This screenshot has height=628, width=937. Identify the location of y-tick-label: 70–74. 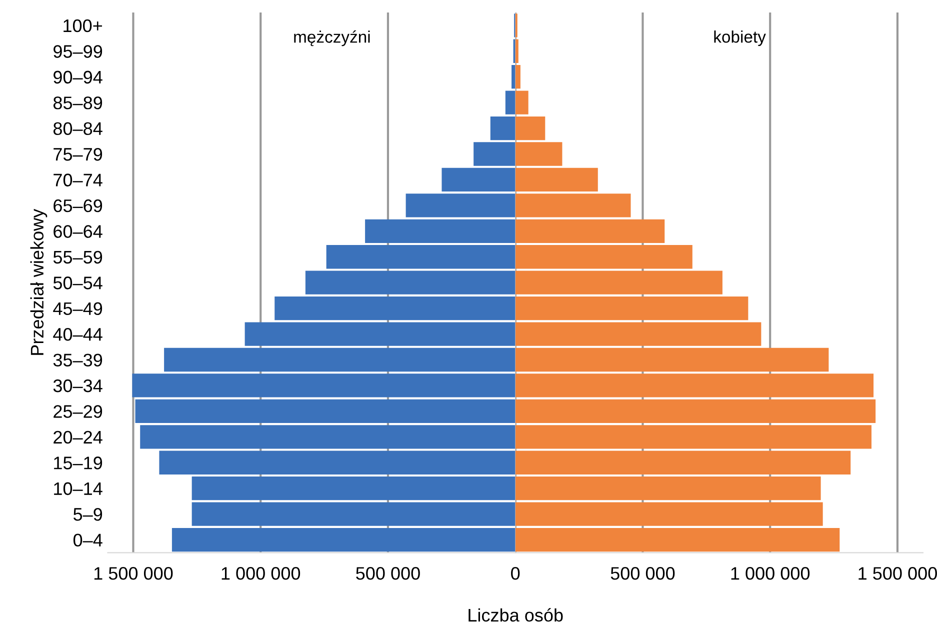
(78, 180).